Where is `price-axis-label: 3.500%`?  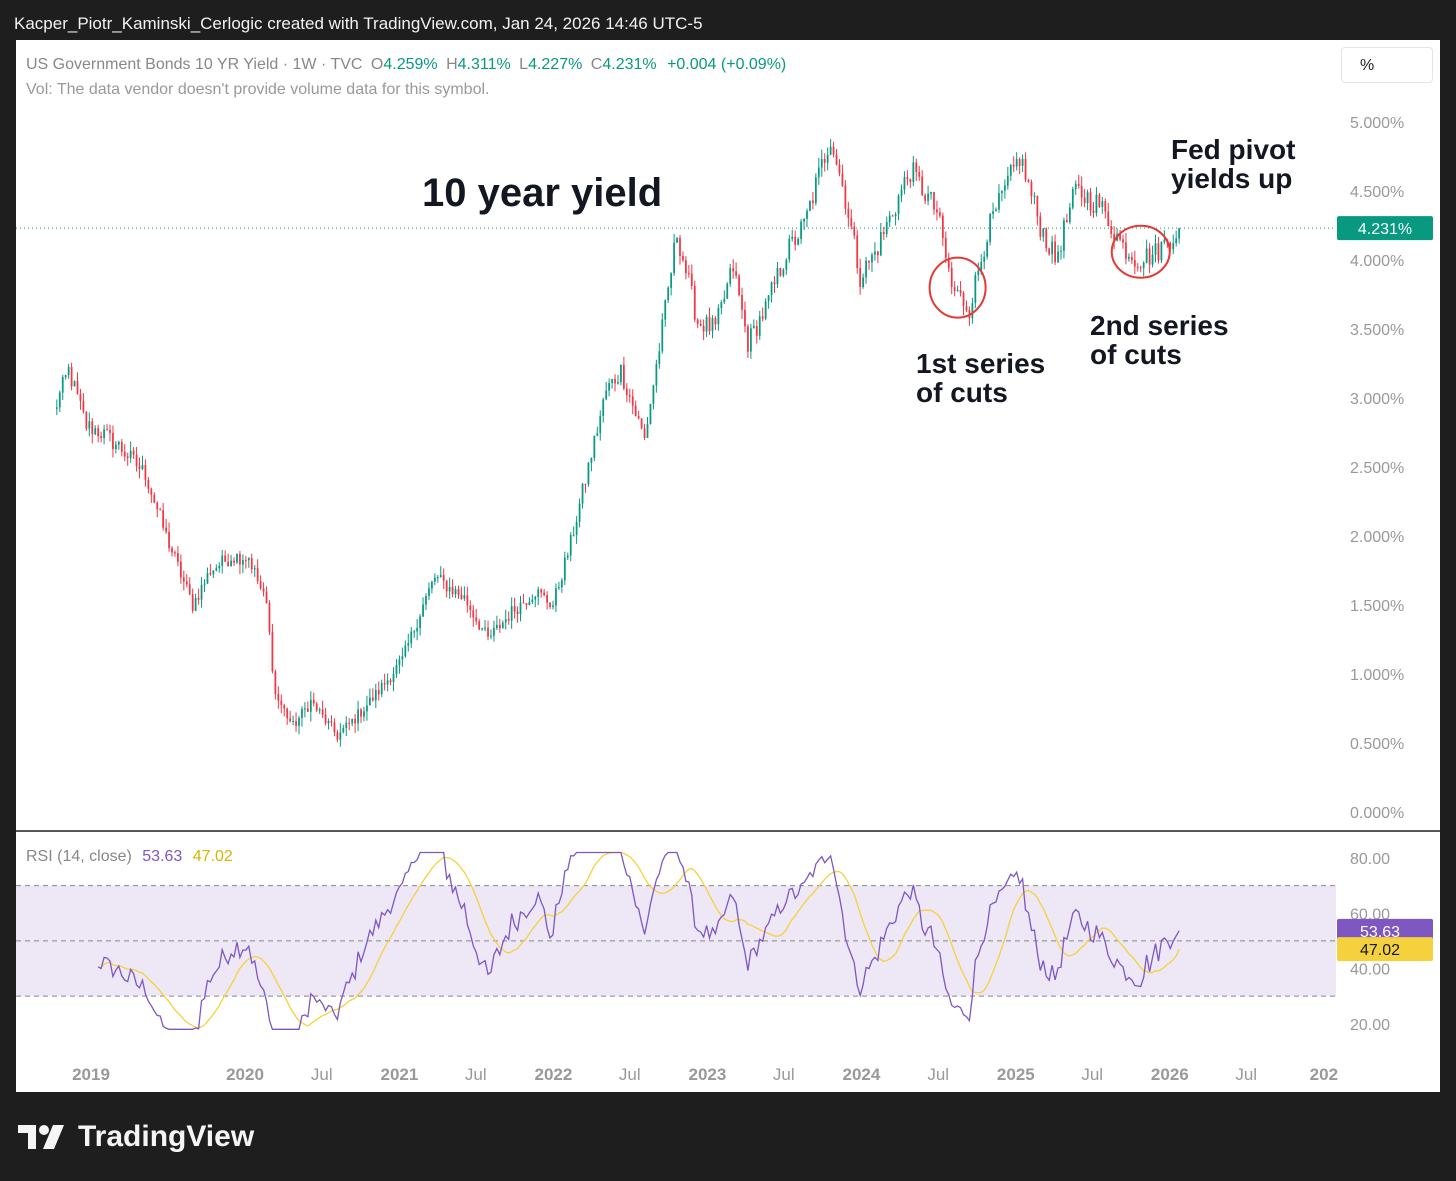
price-axis-label: 3.500% is located at coordinates (1377, 330).